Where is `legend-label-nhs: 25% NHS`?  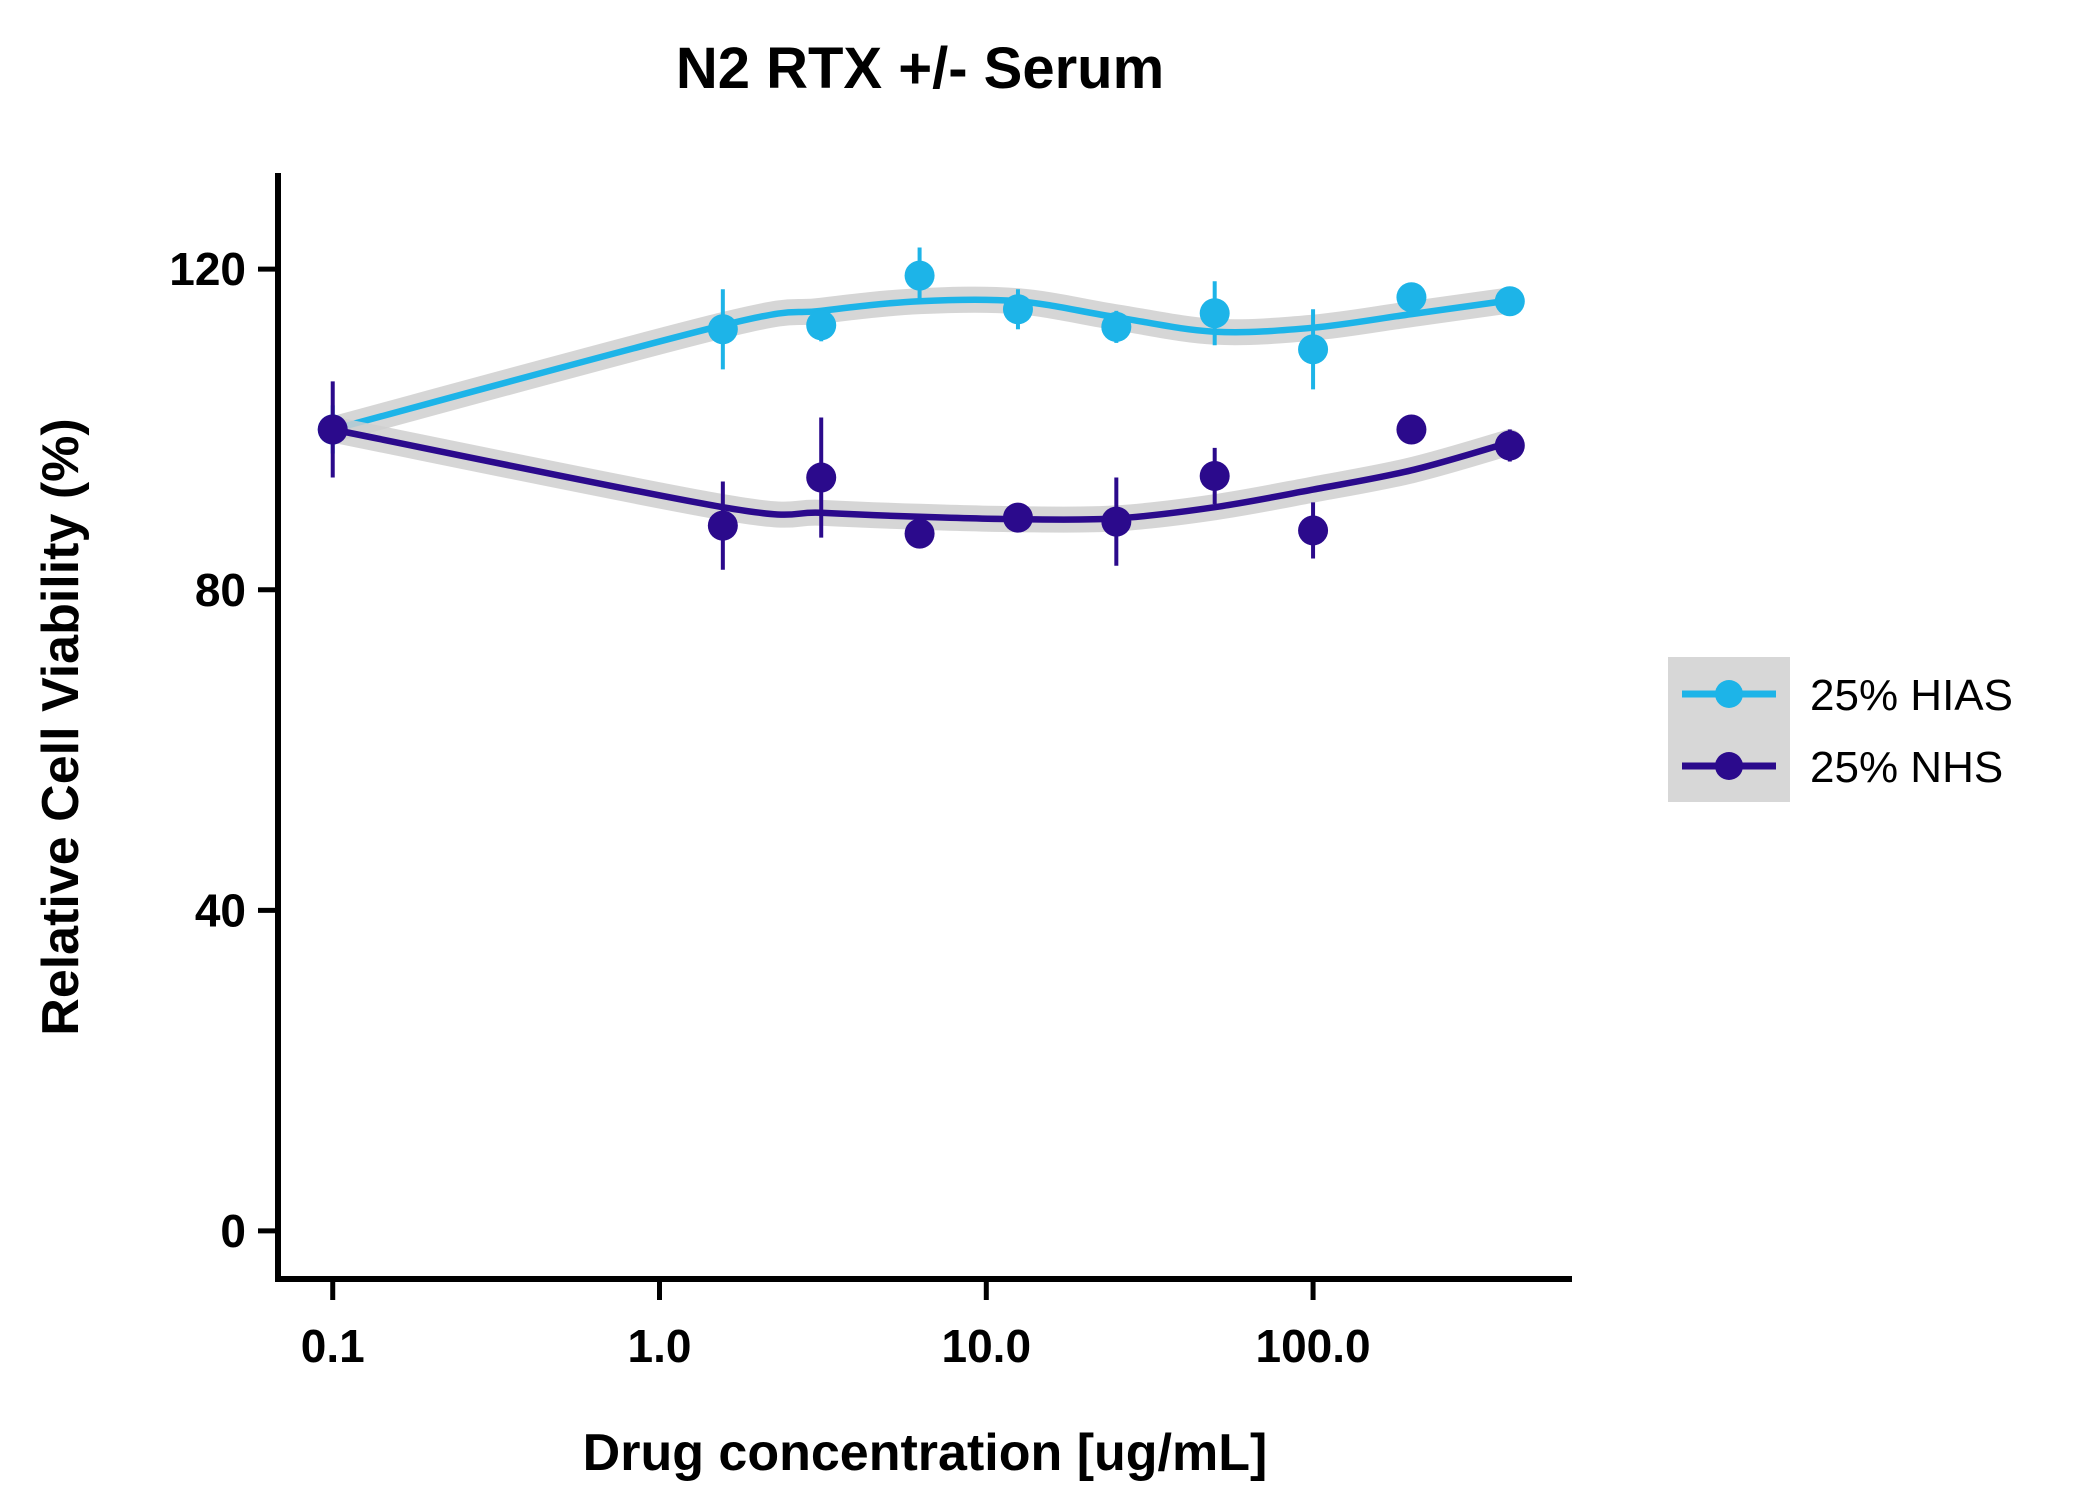 legend-label-nhs: 25% NHS is located at coordinates (1906, 767).